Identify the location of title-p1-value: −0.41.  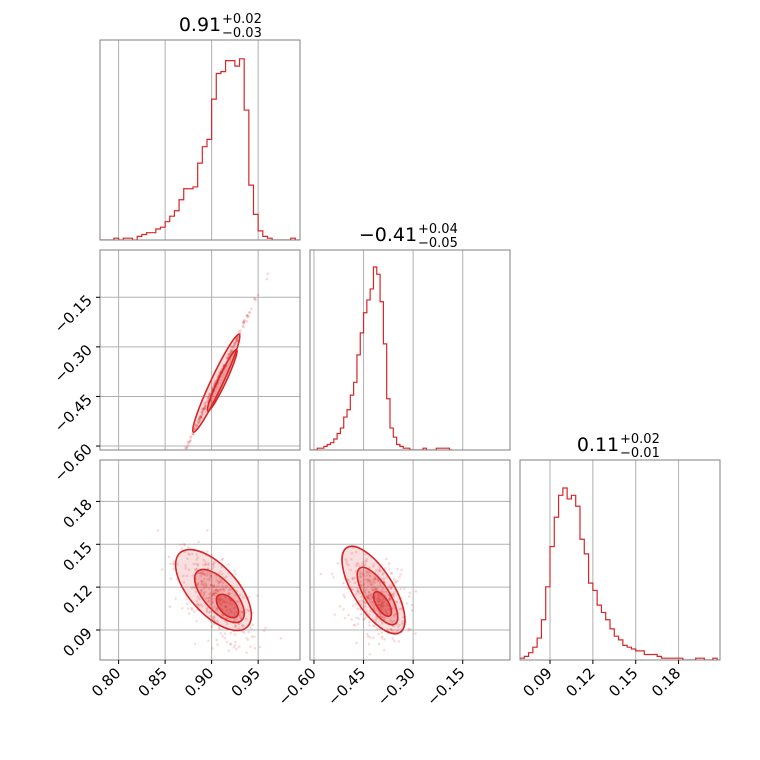
(388, 235).